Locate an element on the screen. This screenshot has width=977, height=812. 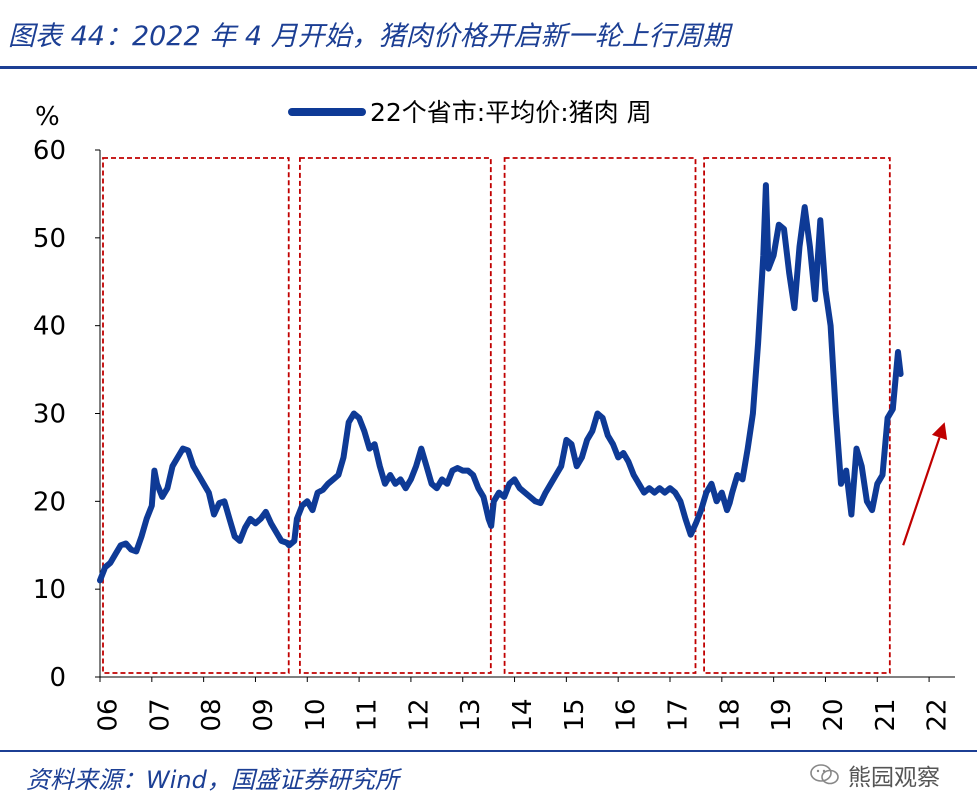
x-tick-label: 14 is located at coordinates (523, 714).